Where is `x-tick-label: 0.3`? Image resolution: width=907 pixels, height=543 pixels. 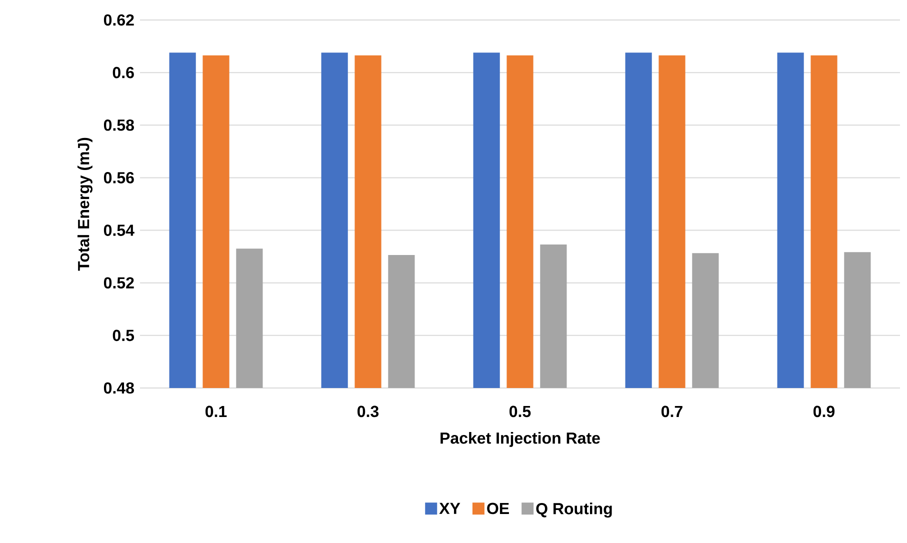
x-tick-label: 0.3 is located at coordinates (368, 412).